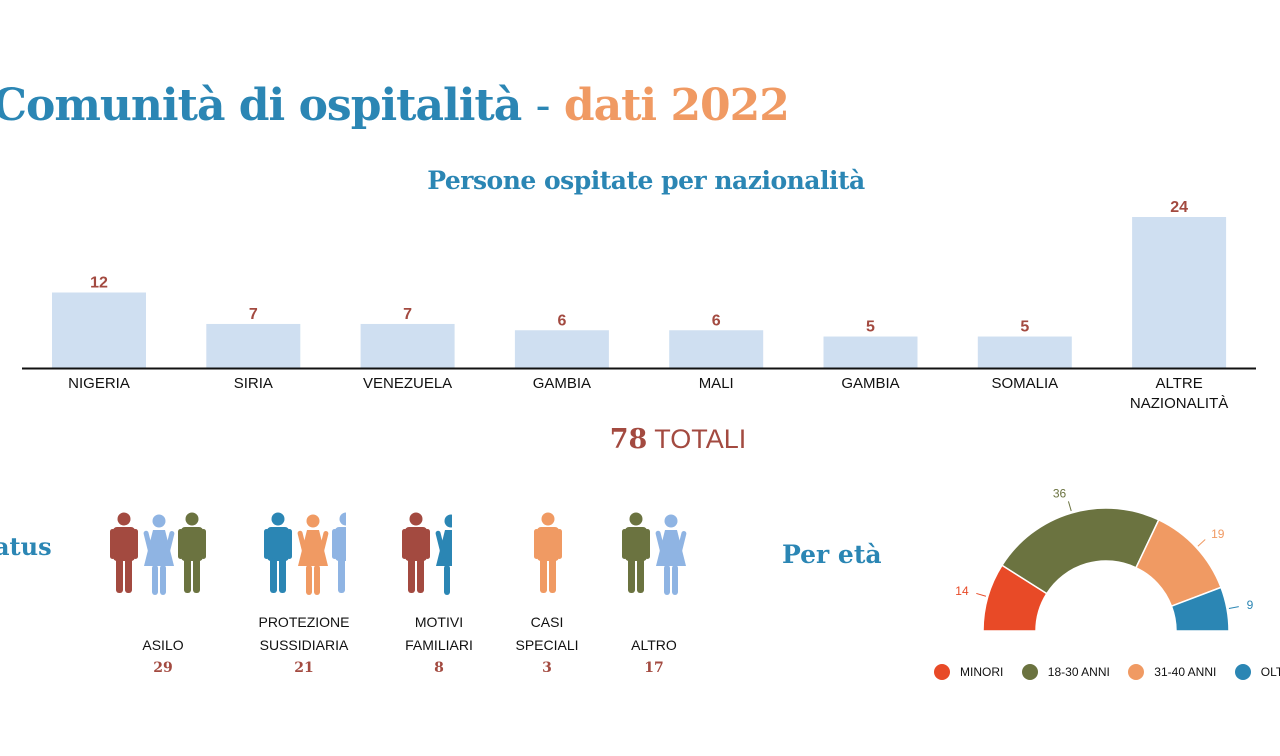 The width and height of the screenshot is (1280, 756). Describe the element at coordinates (99, 383) in the screenshot. I see `category-label: NIGERIA` at that location.